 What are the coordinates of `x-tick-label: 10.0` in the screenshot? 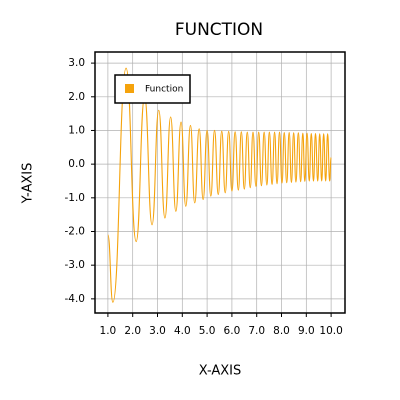 It's located at (330, 331).